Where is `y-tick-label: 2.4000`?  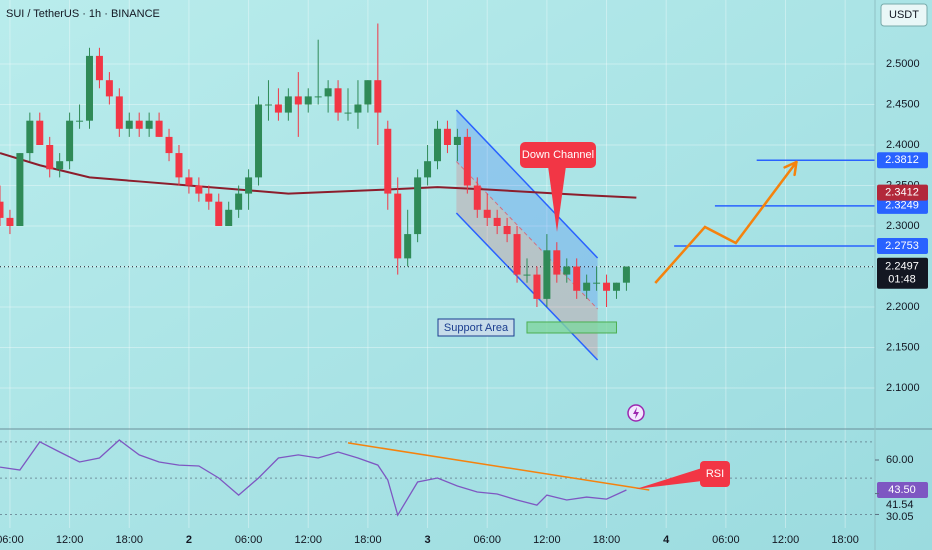 y-tick-label: 2.4000 is located at coordinates (903, 145).